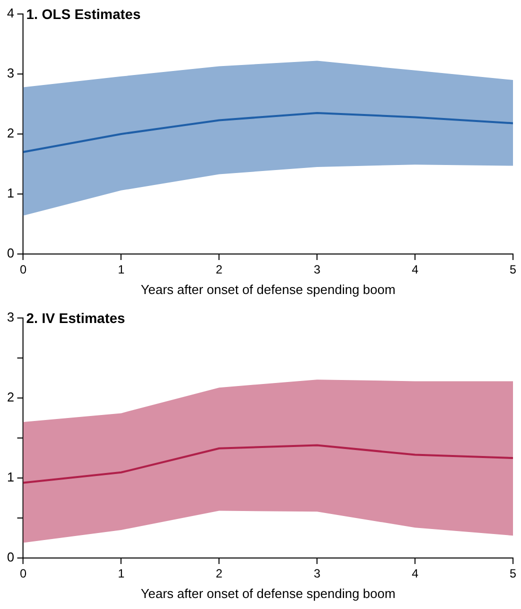 This screenshot has height=609, width=521. Describe the element at coordinates (10, 13) in the screenshot. I see `y-tick-label: 4` at that location.